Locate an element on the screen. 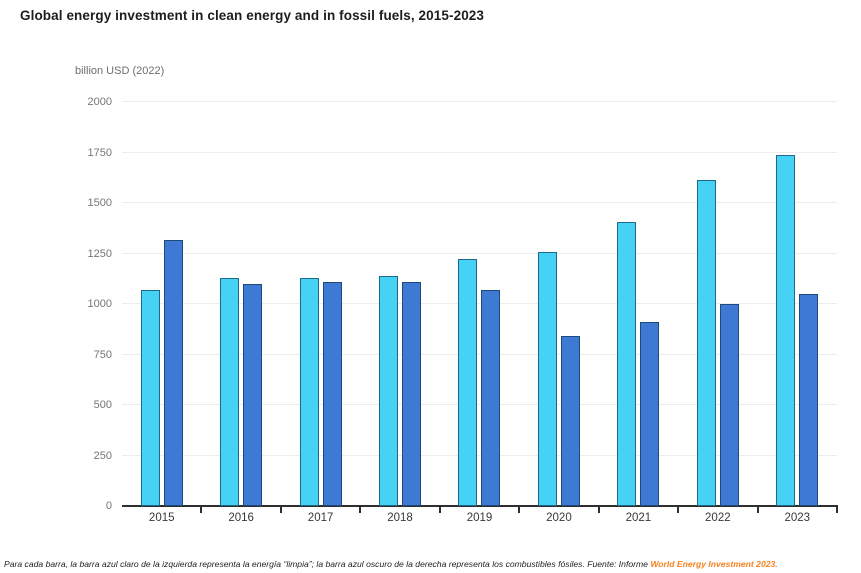 Image resolution: width=861 pixels, height=573 pixels. bar-fossil-2016 is located at coordinates (253, 394).